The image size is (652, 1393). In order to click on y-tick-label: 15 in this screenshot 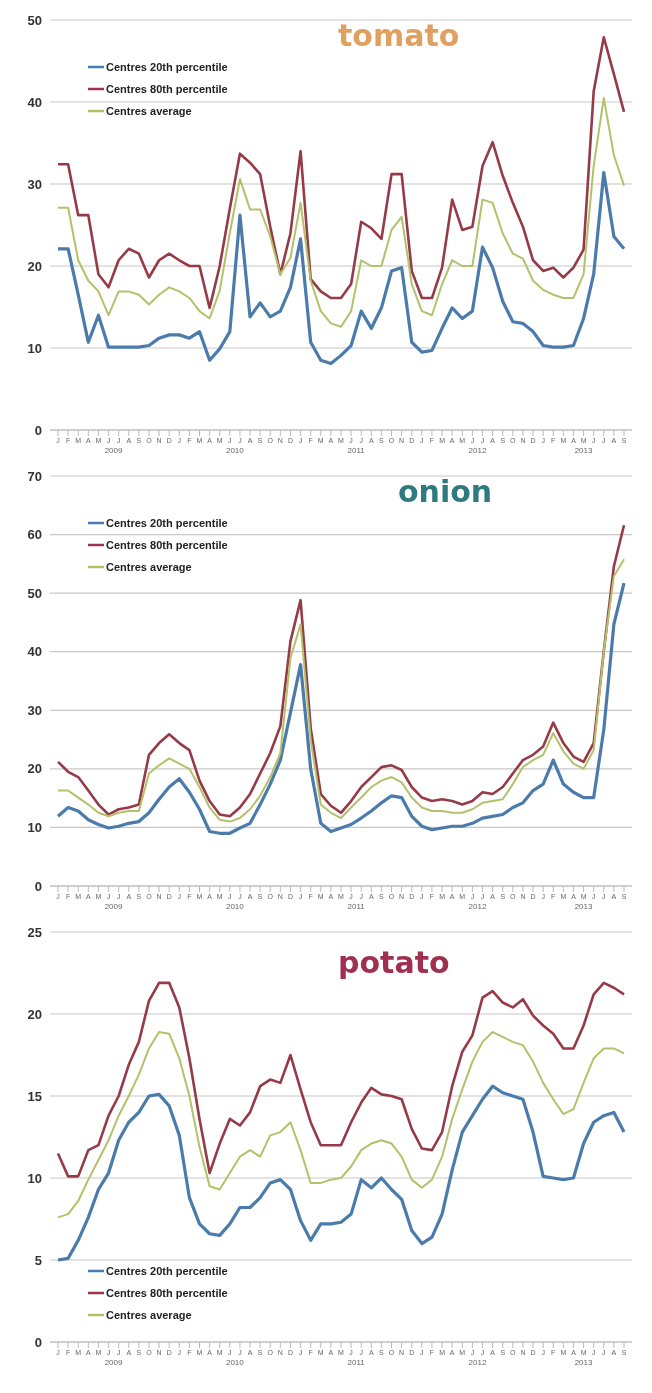, I will do `click(34, 1096)`.